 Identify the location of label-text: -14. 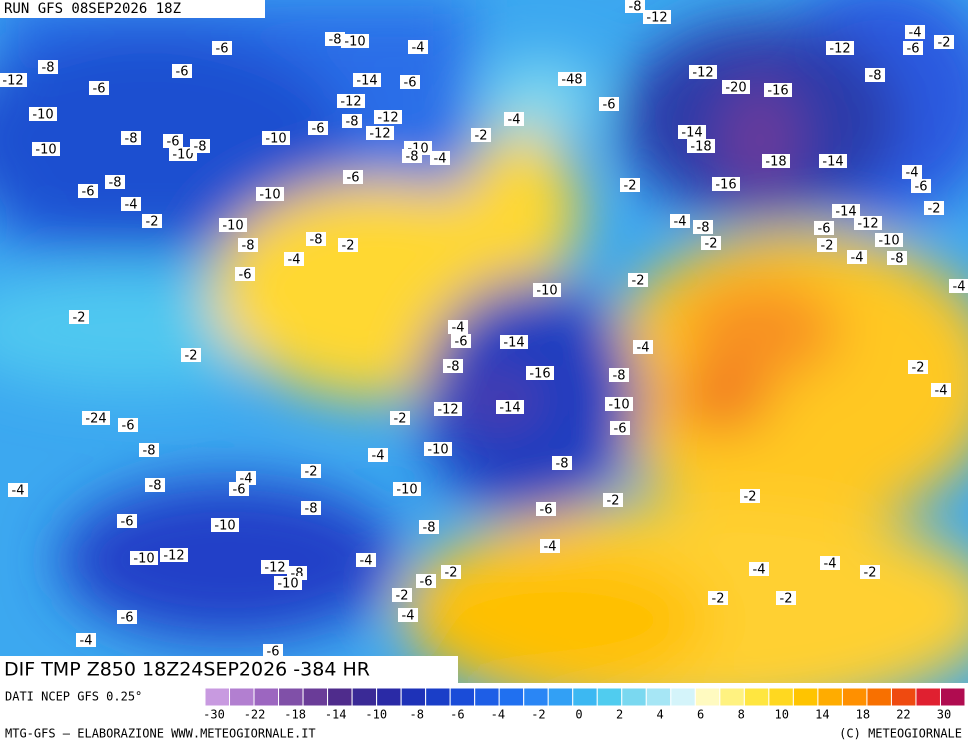
(691, 133).